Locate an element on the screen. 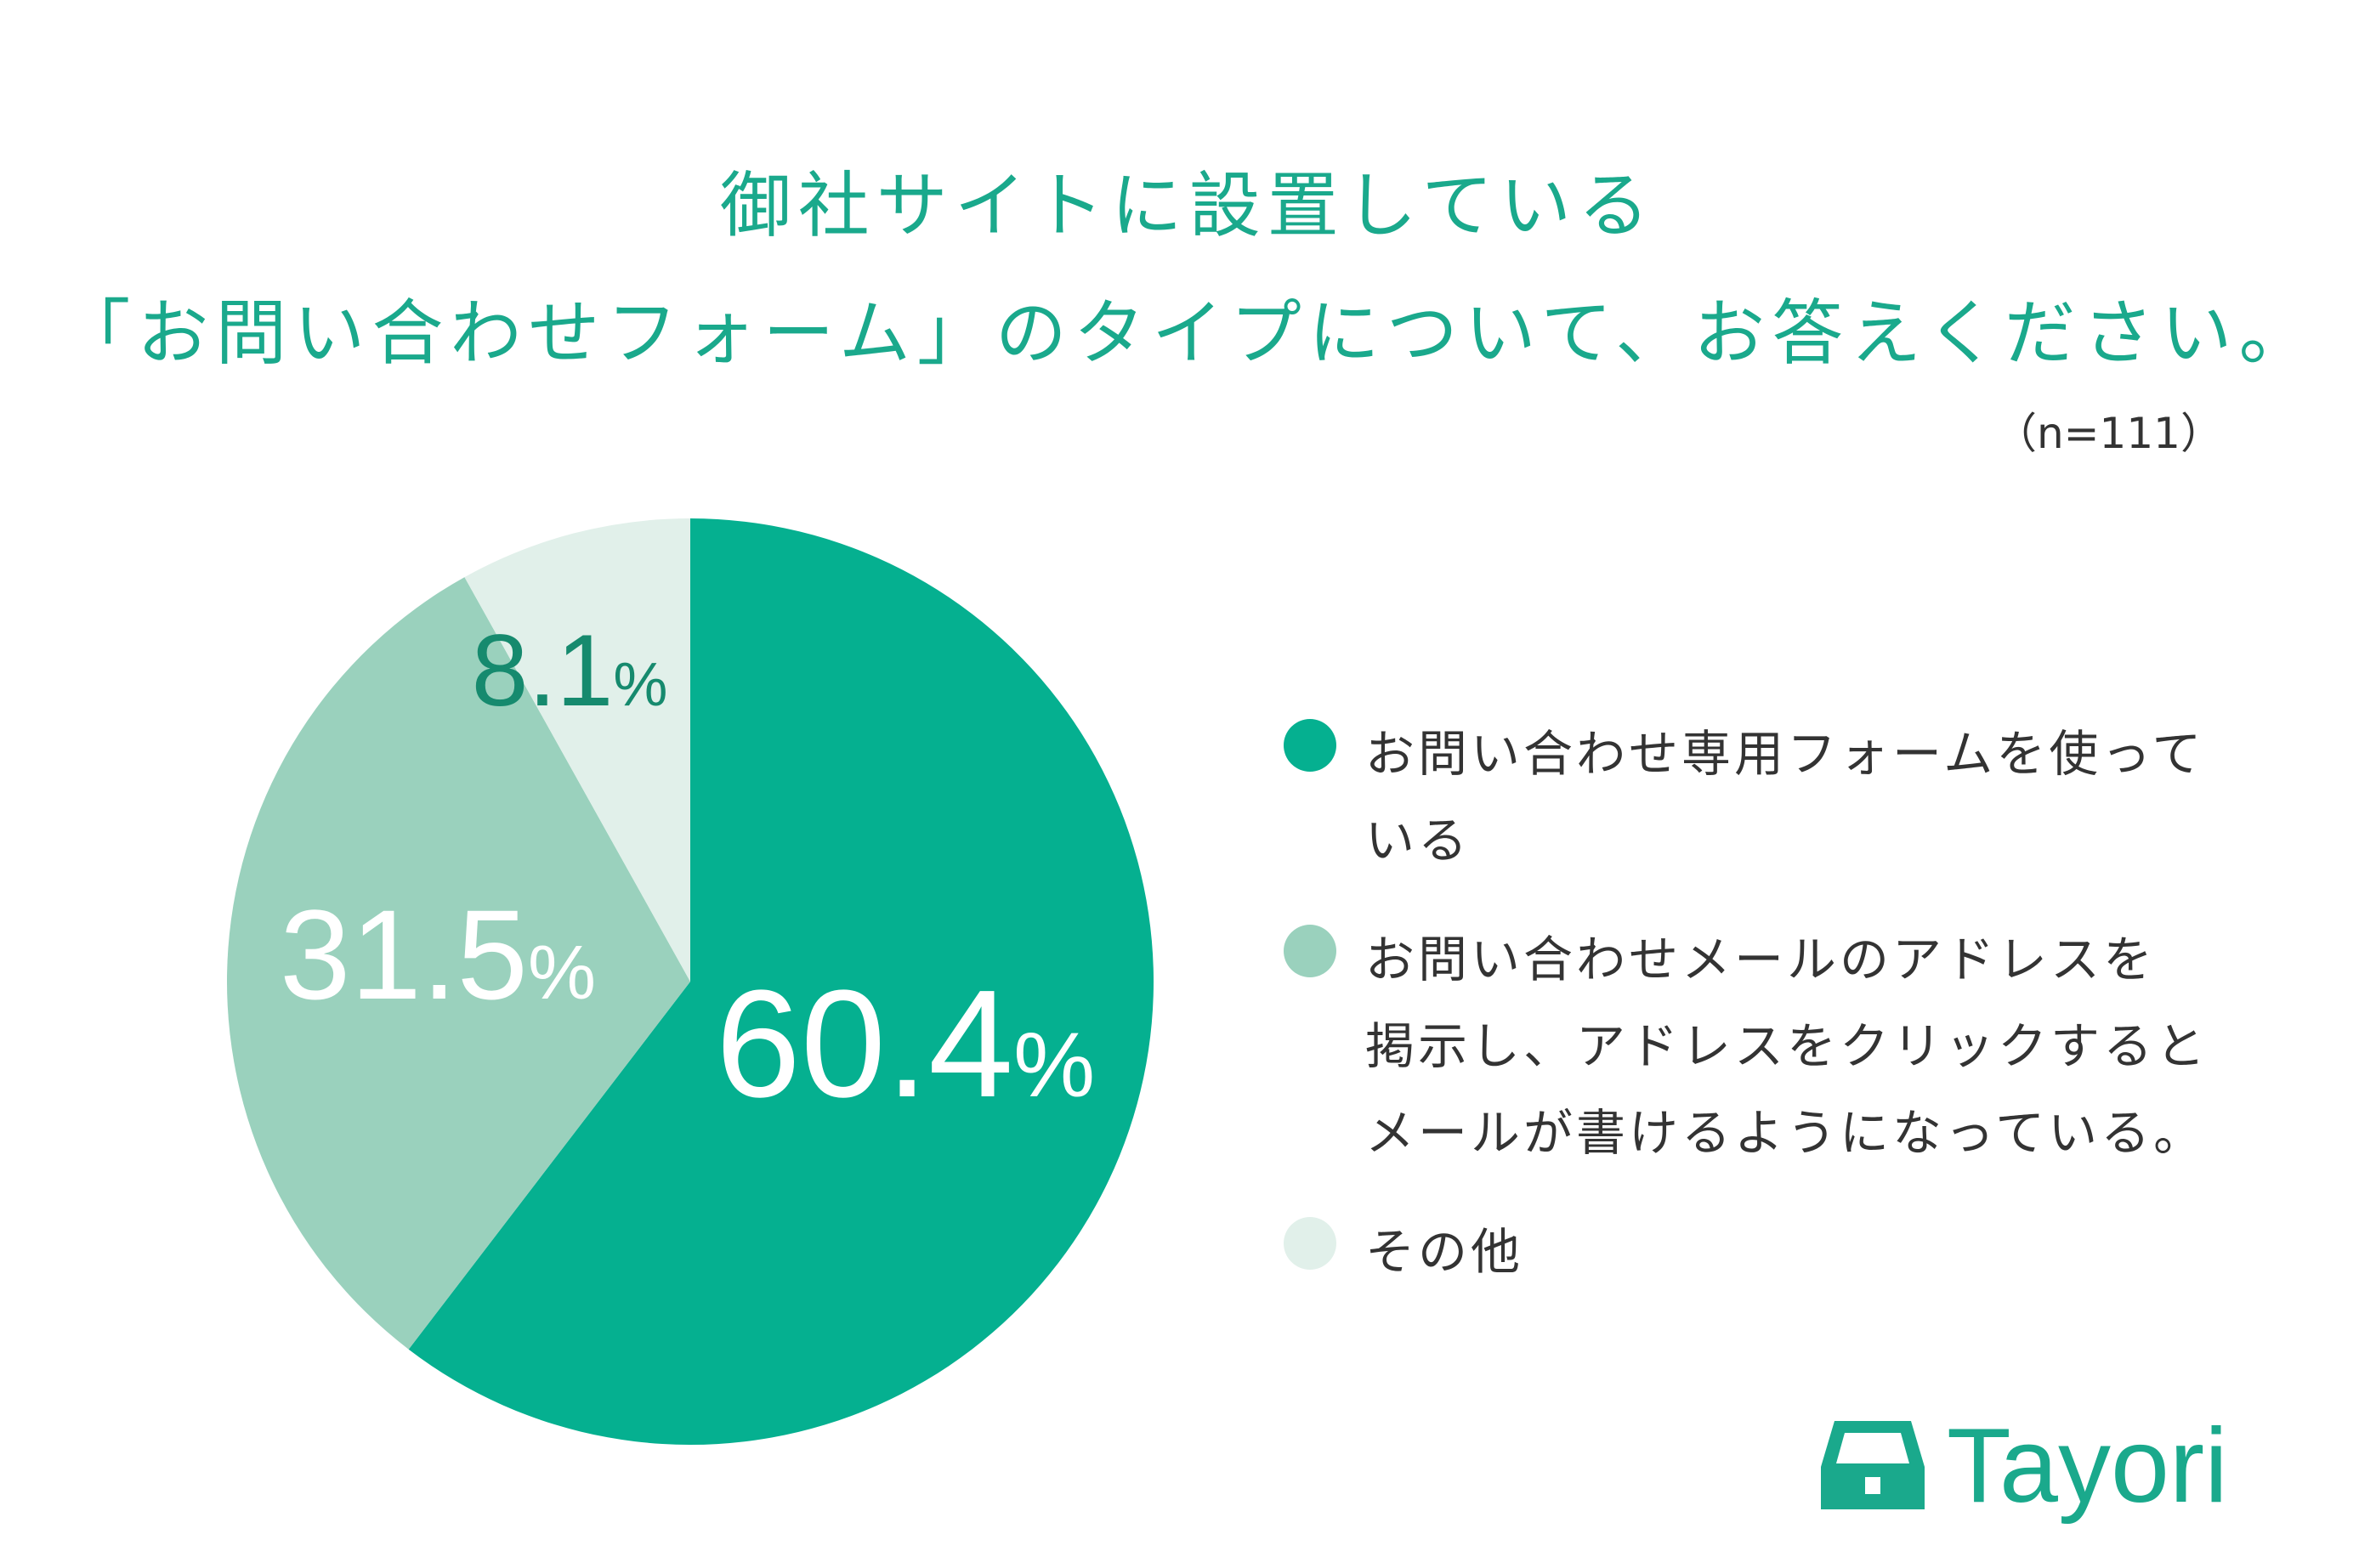  legend-item-other: その他 is located at coordinates (1764, 1252).